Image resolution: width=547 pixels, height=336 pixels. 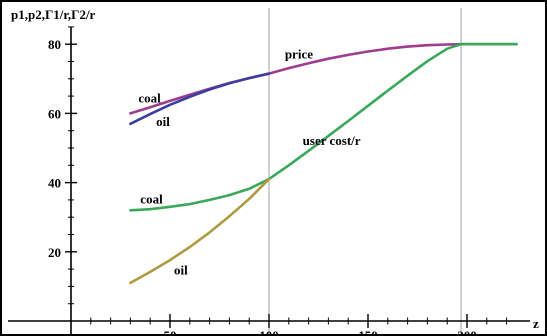 What do you see at coordinates (151, 198) in the screenshot?
I see `annotation-coal-bottom: coal` at bounding box center [151, 198].